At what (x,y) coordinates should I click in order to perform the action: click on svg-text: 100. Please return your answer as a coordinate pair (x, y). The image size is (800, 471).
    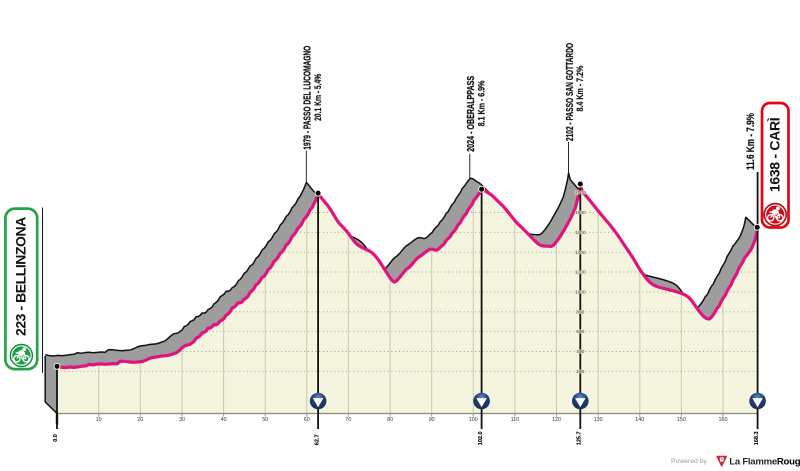
    Looking at the image, I should click on (473, 420).